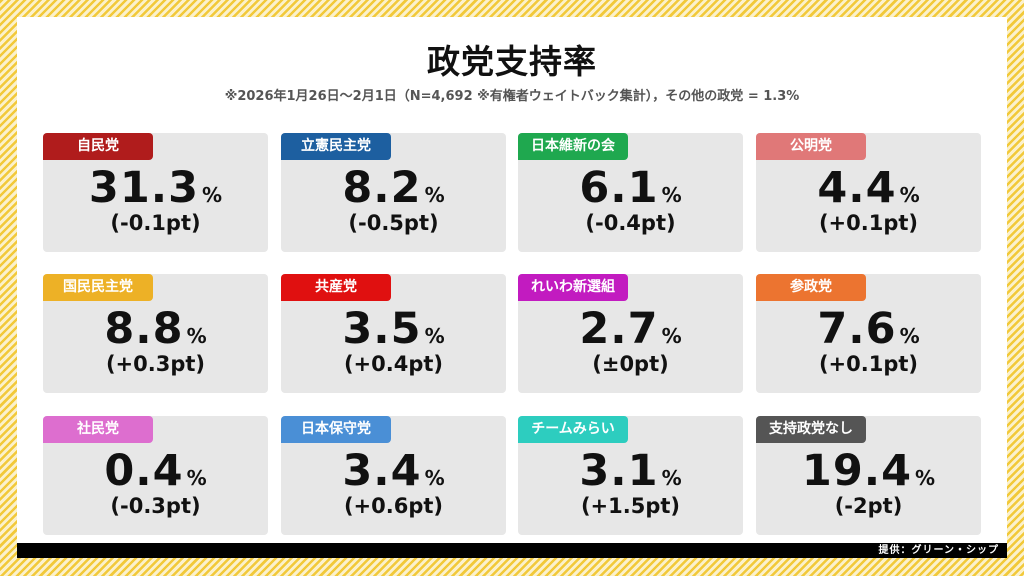  I want to click on party-card: れいわ新選組 2.7% (±0pt), so click(630, 333).